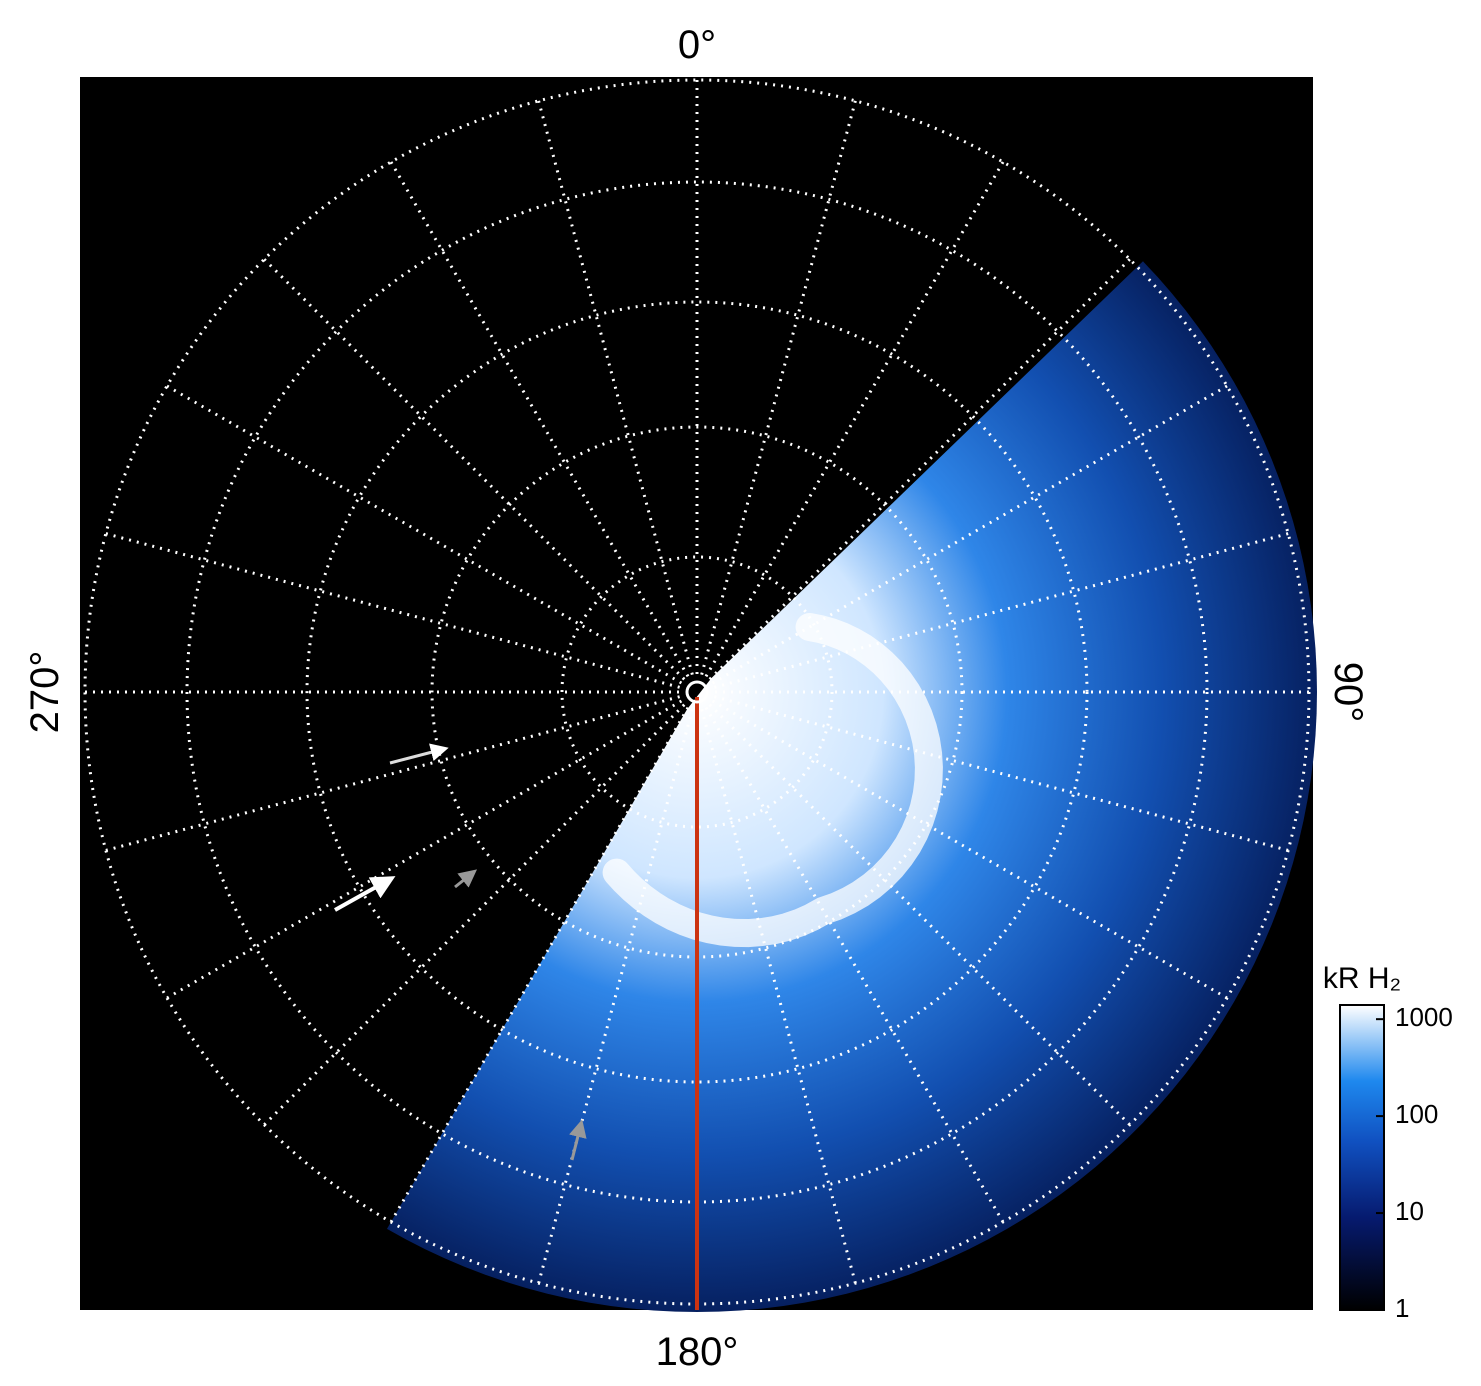  Describe the element at coordinates (45, 692) in the screenshot. I see `angle-label: 270°` at that location.